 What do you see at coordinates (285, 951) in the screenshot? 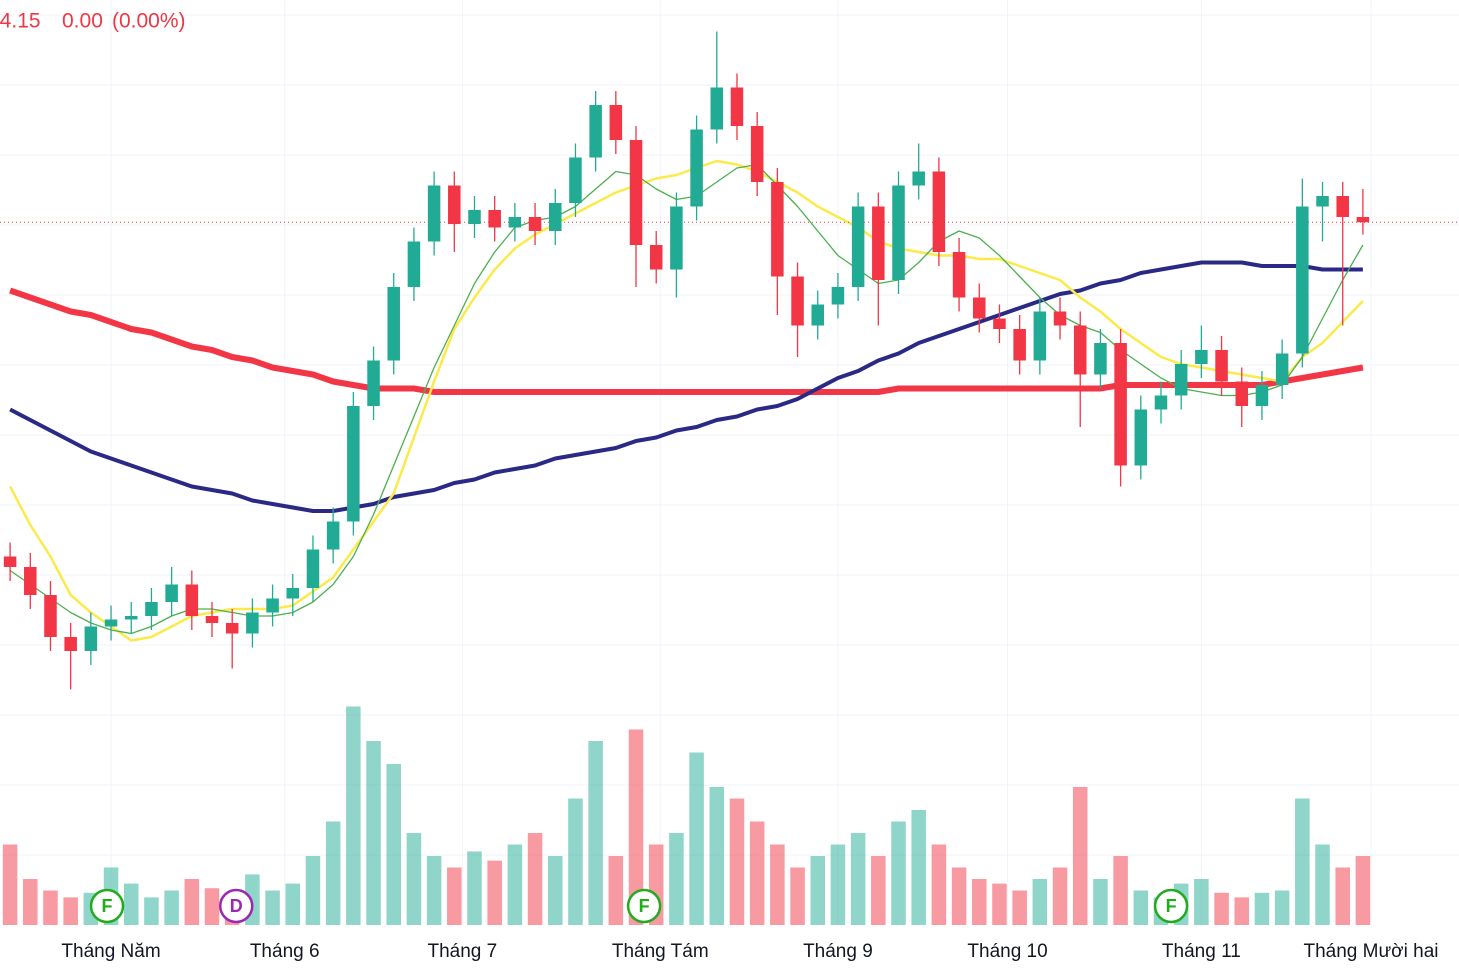
I see `x-tick-label: Tháng 6` at bounding box center [285, 951].